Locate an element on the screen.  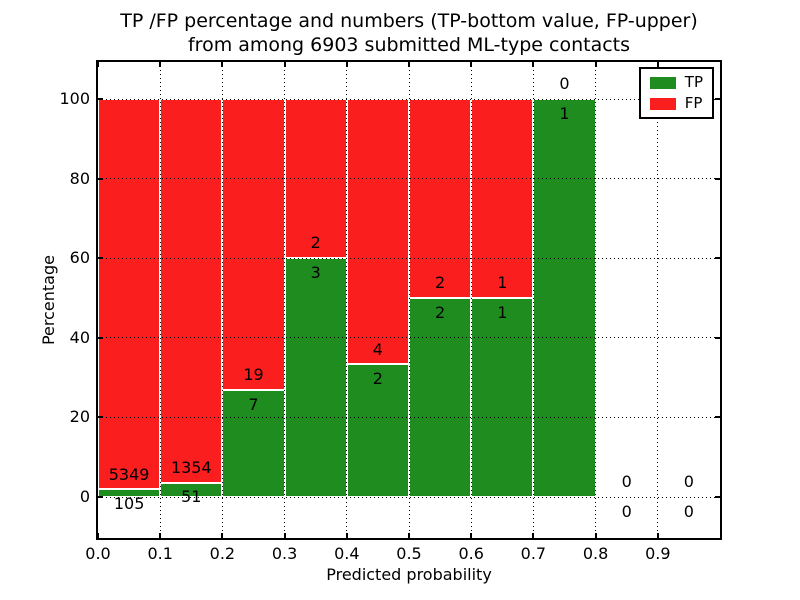
legend-label-fp: FP is located at coordinates (693, 103).